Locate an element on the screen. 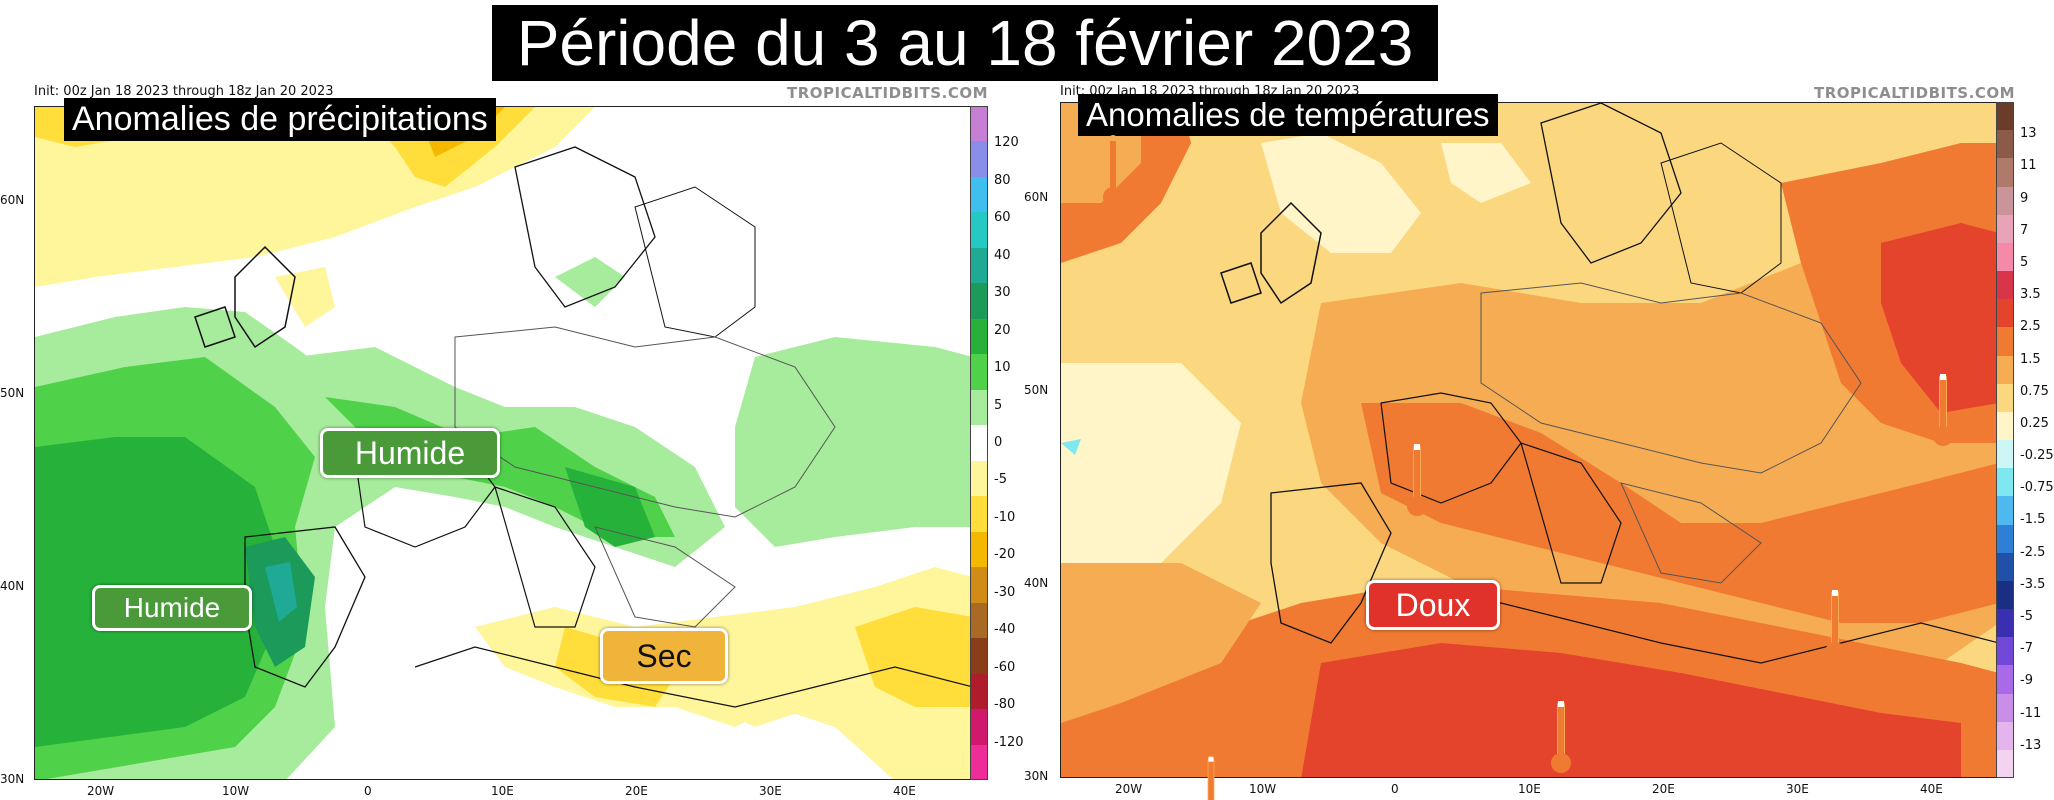 Image resolution: width=2054 pixels, height=800 pixels. colorbar-label: -80 is located at coordinates (1005, 705).